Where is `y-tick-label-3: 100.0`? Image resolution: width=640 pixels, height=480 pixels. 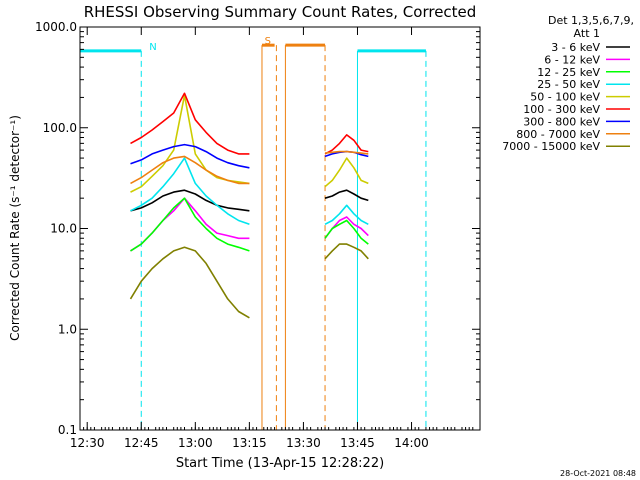 y-tick-label-3: 100.0 is located at coordinates (60, 128).